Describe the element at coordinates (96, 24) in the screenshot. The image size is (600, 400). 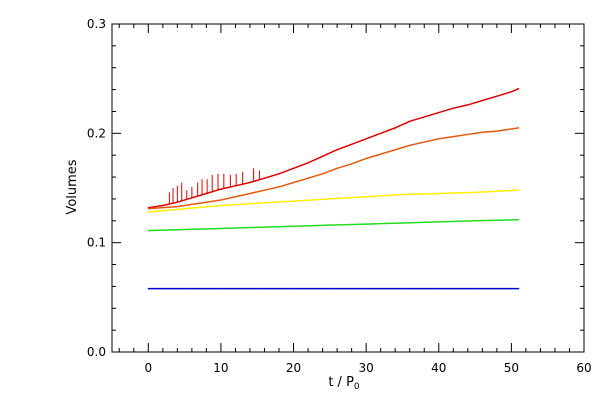
I see `y-tick-label: 0.3` at that location.